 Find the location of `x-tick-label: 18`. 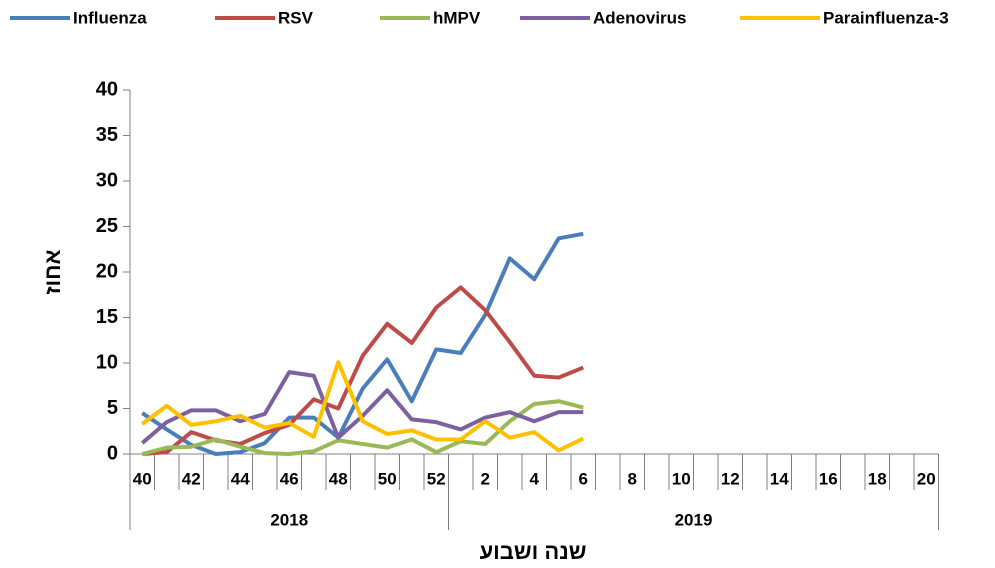

x-tick-label: 18 is located at coordinates (877, 478).